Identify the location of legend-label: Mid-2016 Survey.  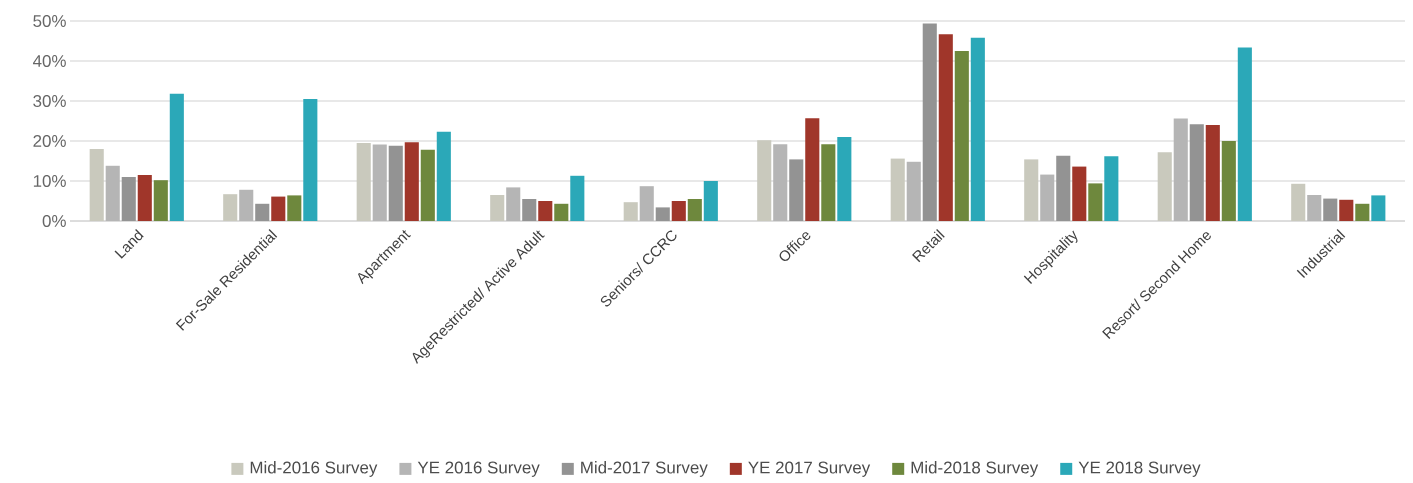
(314, 469).